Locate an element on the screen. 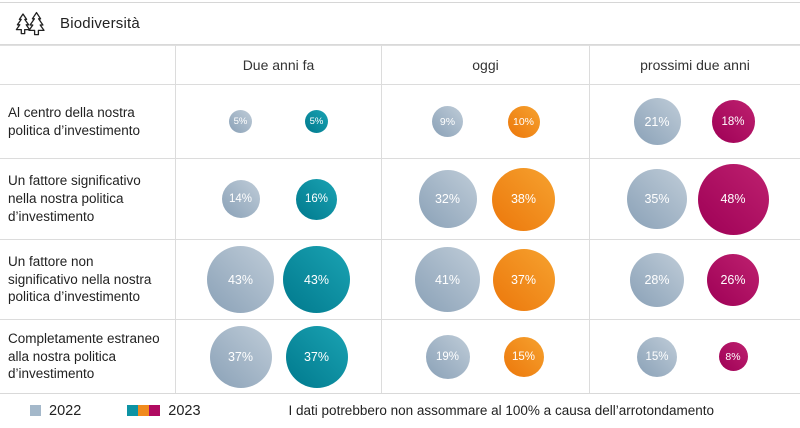 The image size is (800, 428). bubble-2022: 43% is located at coordinates (240, 279).